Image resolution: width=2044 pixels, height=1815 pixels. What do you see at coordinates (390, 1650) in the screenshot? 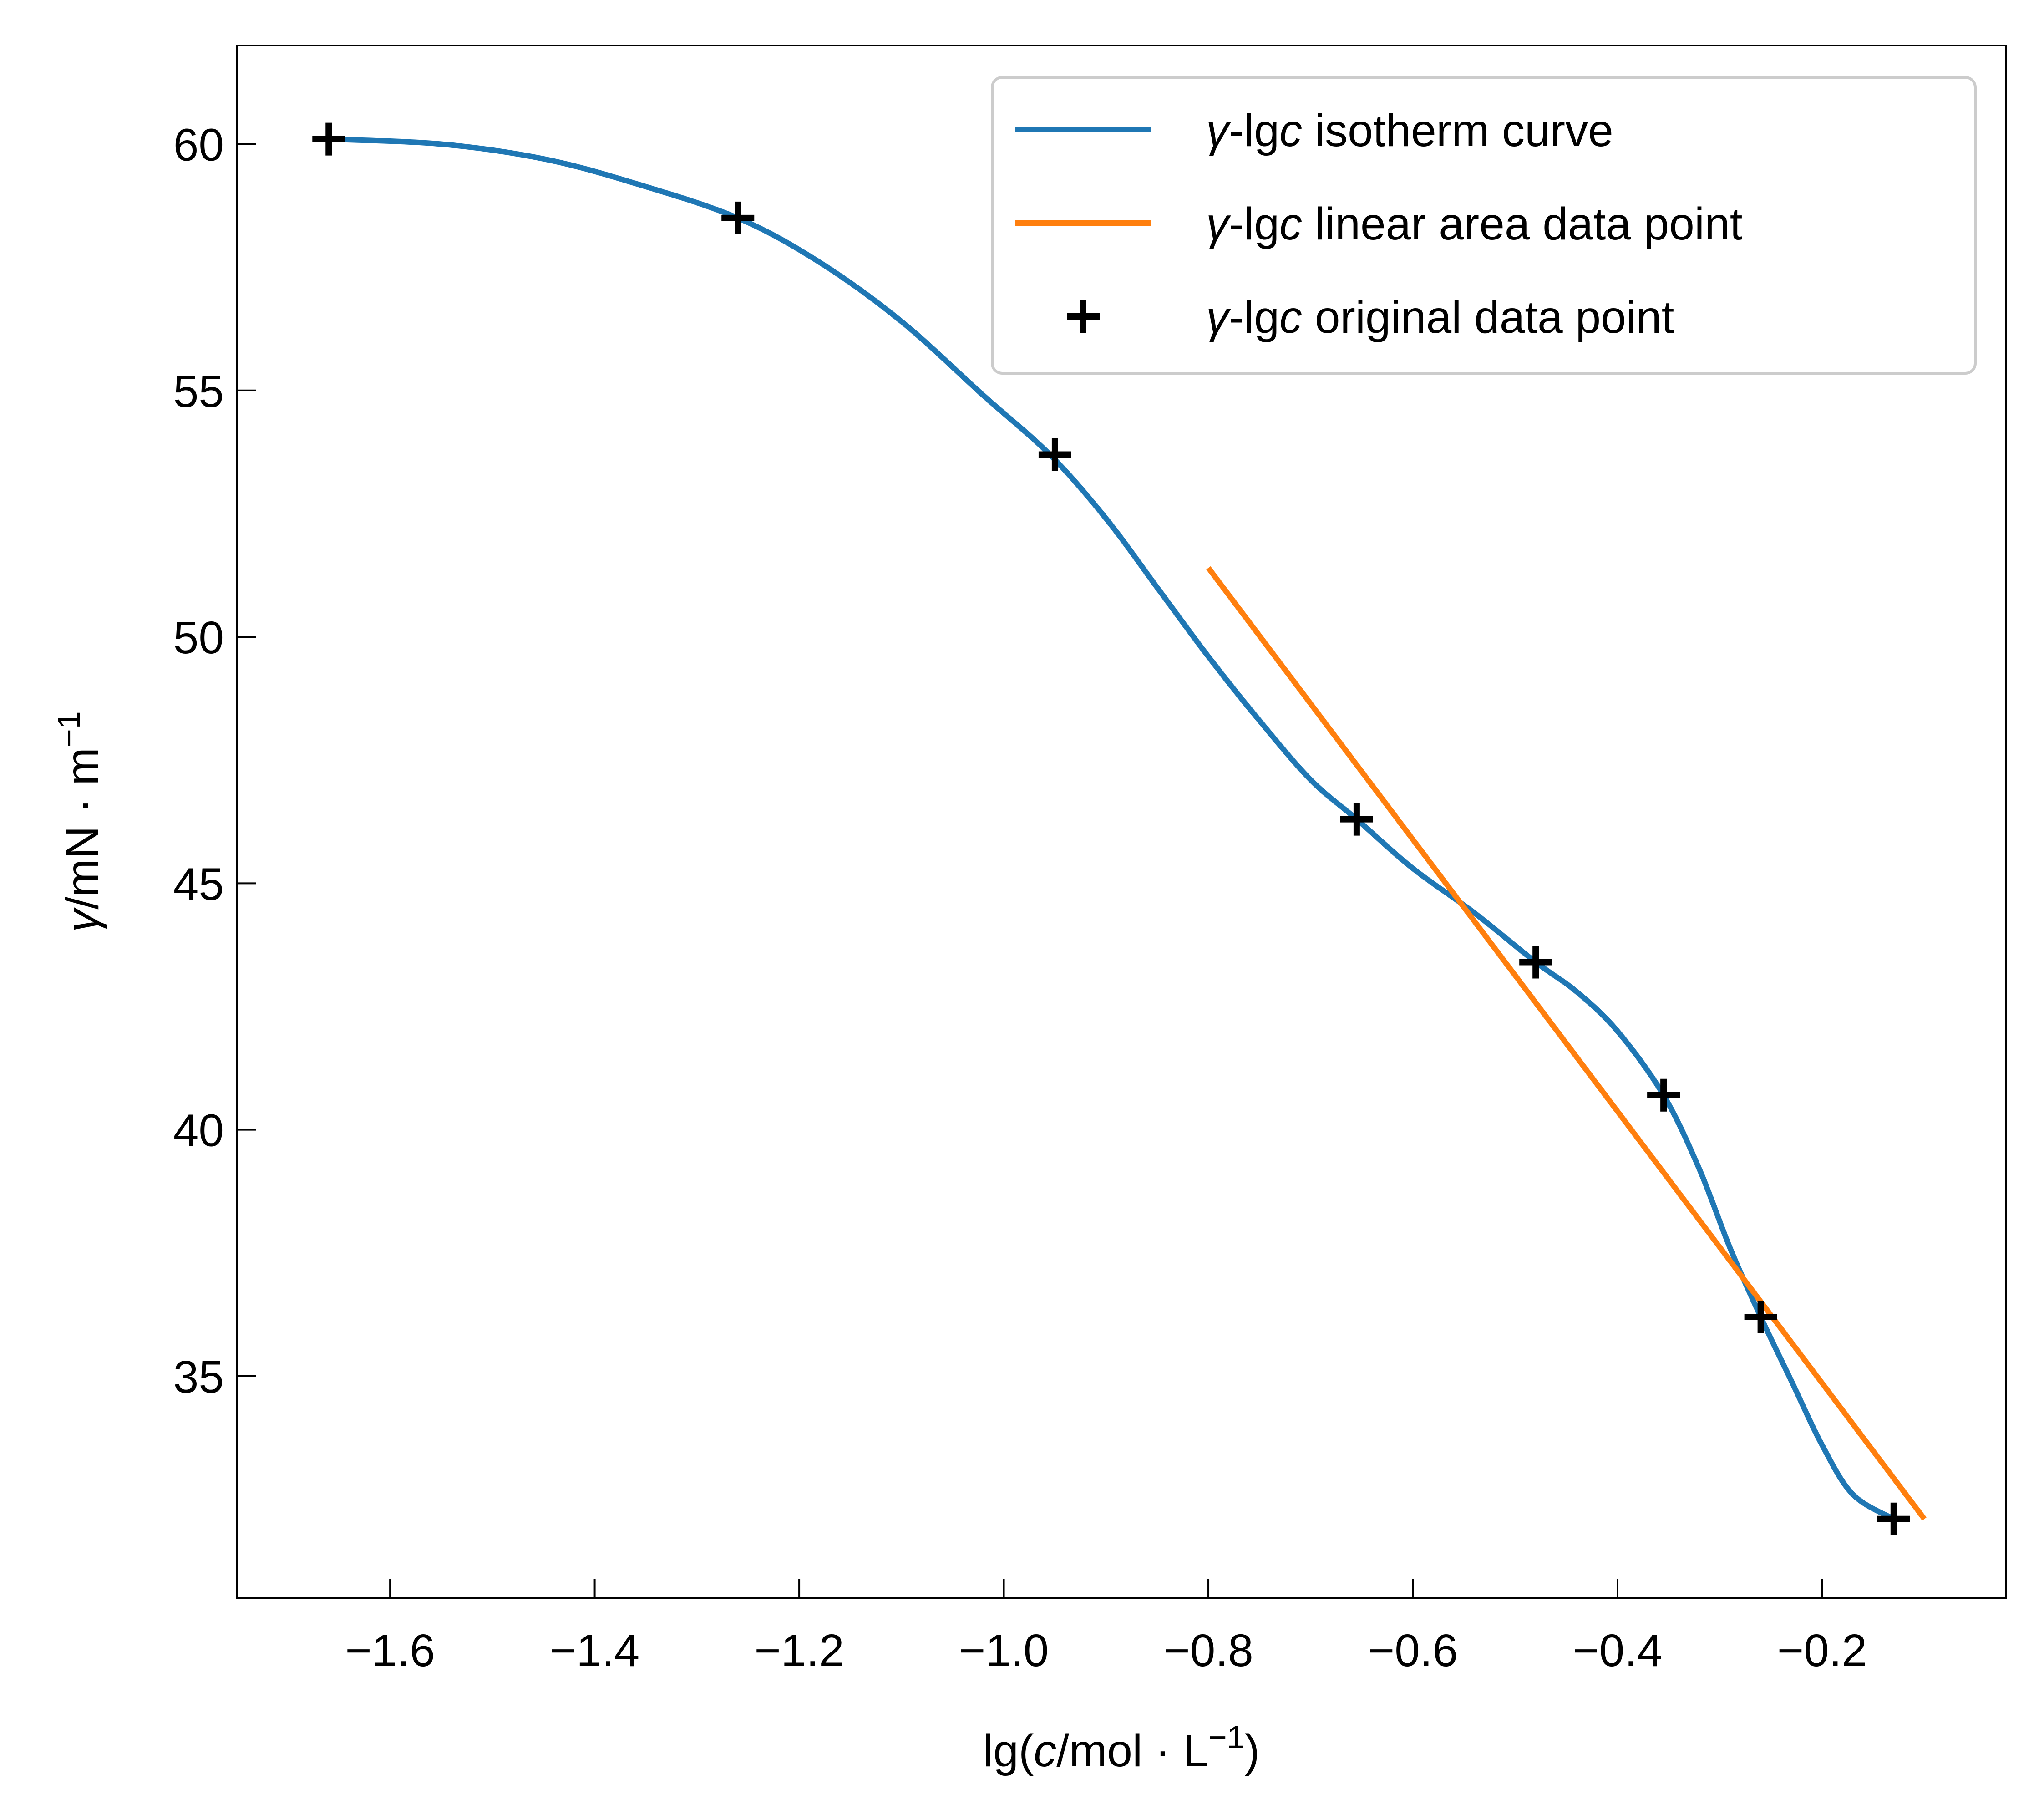
I see `x-tick-label: −1.6` at bounding box center [390, 1650].